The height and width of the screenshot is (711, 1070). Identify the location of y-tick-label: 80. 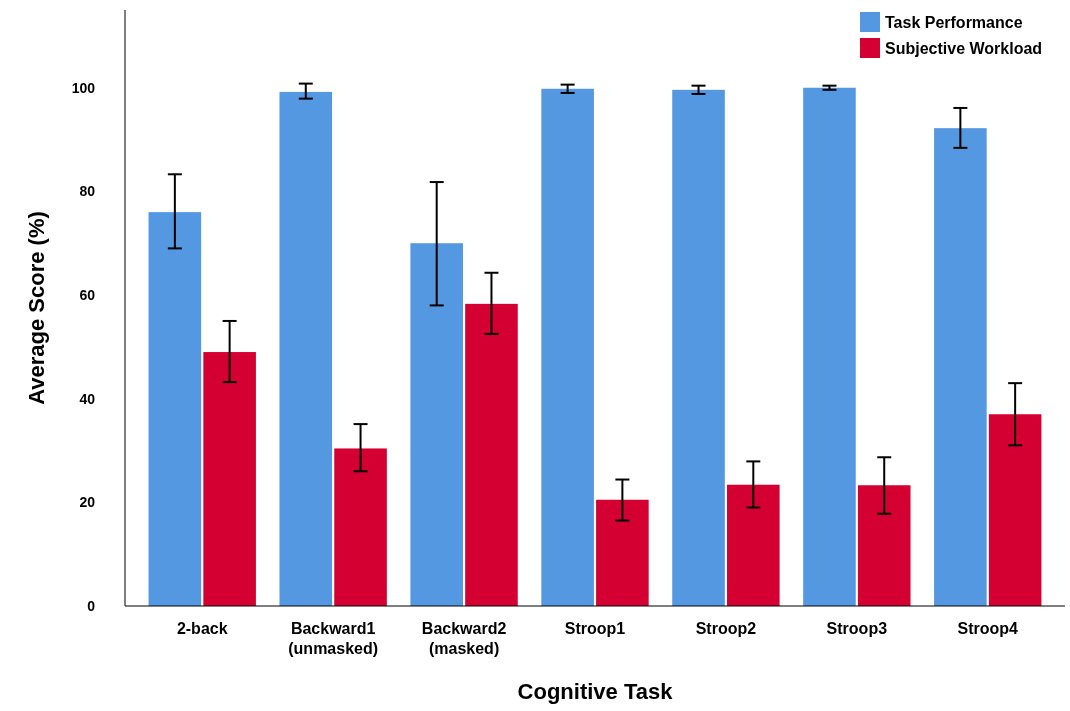
(87, 191).